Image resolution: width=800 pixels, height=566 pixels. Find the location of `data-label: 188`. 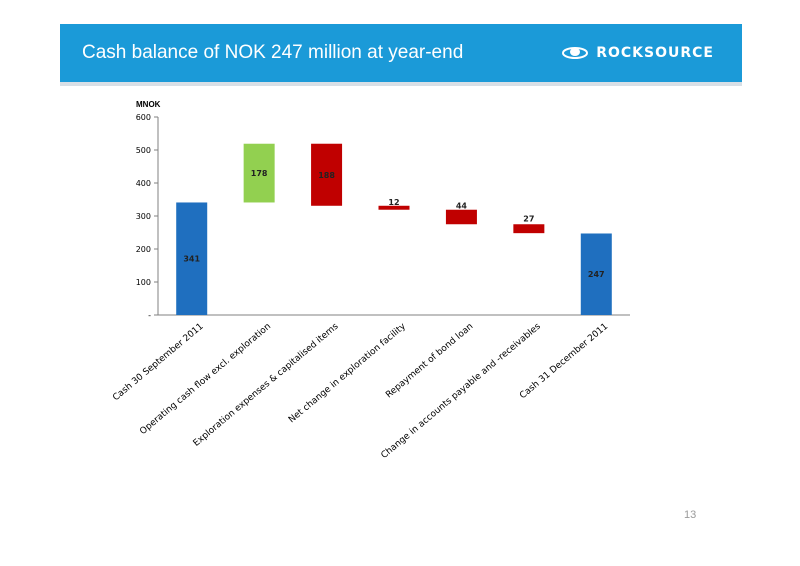

data-label: 188 is located at coordinates (326, 175).